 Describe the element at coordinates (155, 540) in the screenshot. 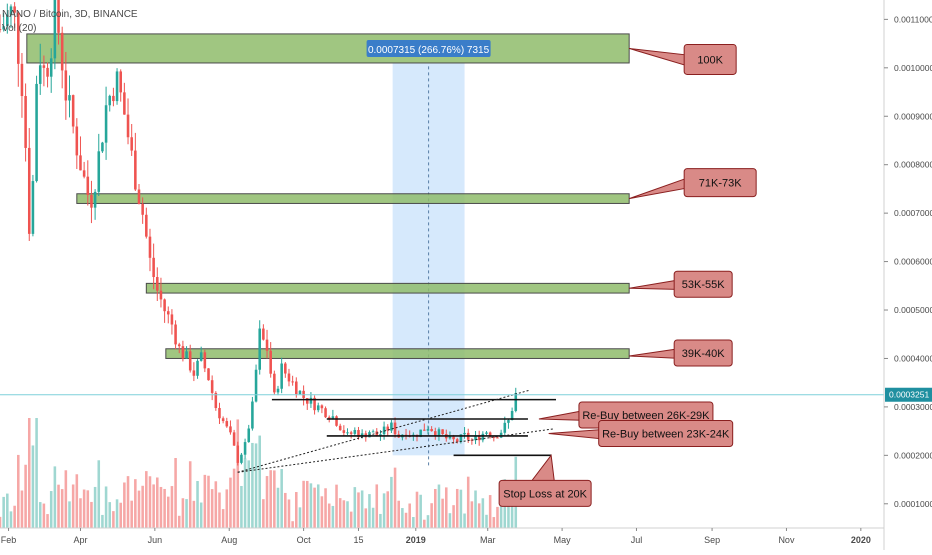

I see `time-tick-label: Jun` at that location.